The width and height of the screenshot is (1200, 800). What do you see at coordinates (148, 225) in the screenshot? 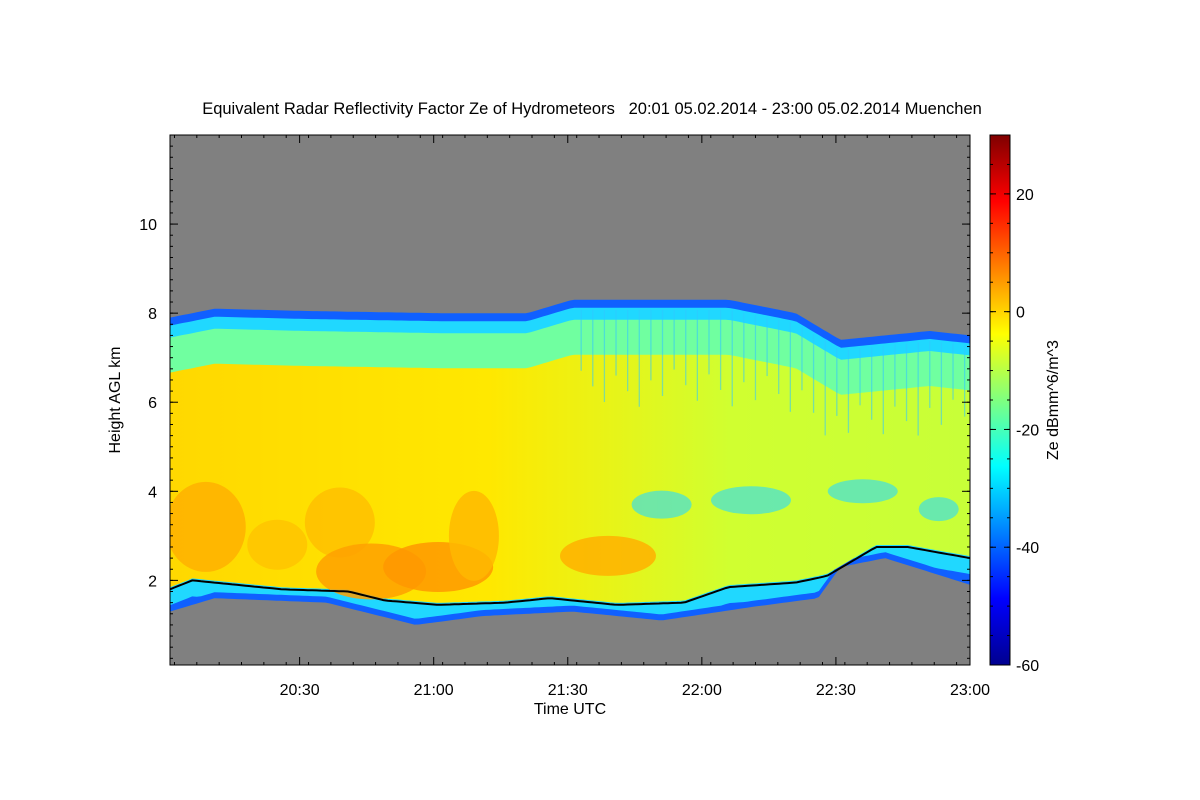
I see `y-tick-label-4: 10` at bounding box center [148, 225].